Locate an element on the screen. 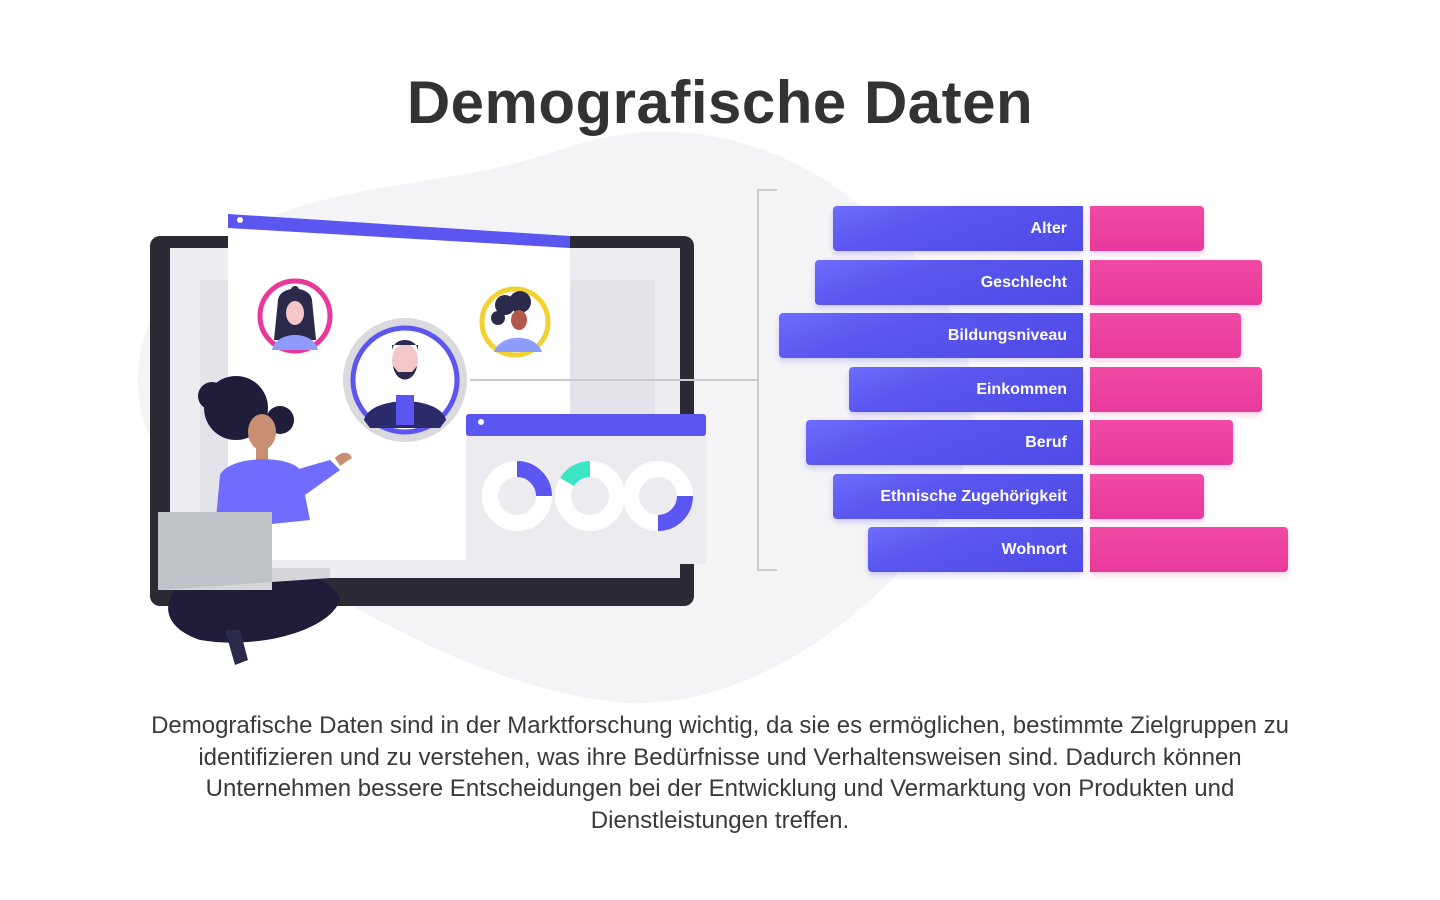 This screenshot has height=900, width=1440. avatar-man-icon is located at coordinates (405, 380).